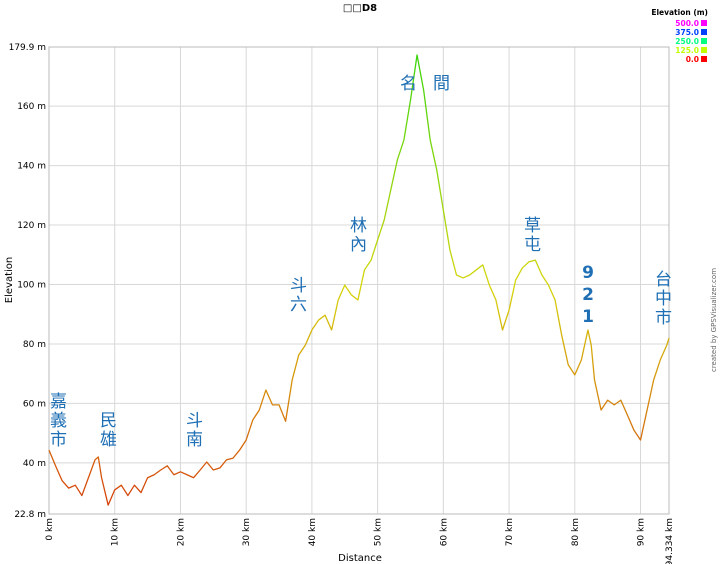  What do you see at coordinates (444, 532) in the screenshot?
I see `x-tick-label: 60 km` at bounding box center [444, 532].